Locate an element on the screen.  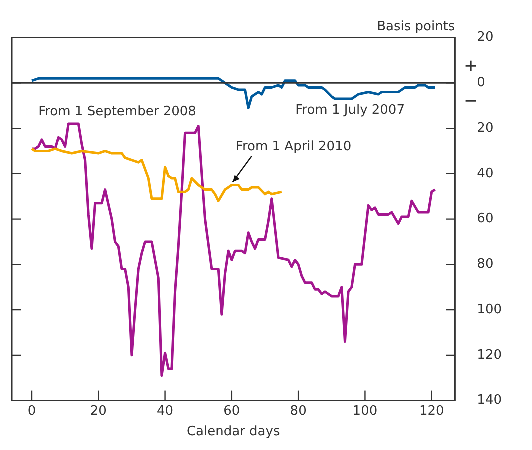
annotation: From 1 September 2008 is located at coordinates (117, 112).